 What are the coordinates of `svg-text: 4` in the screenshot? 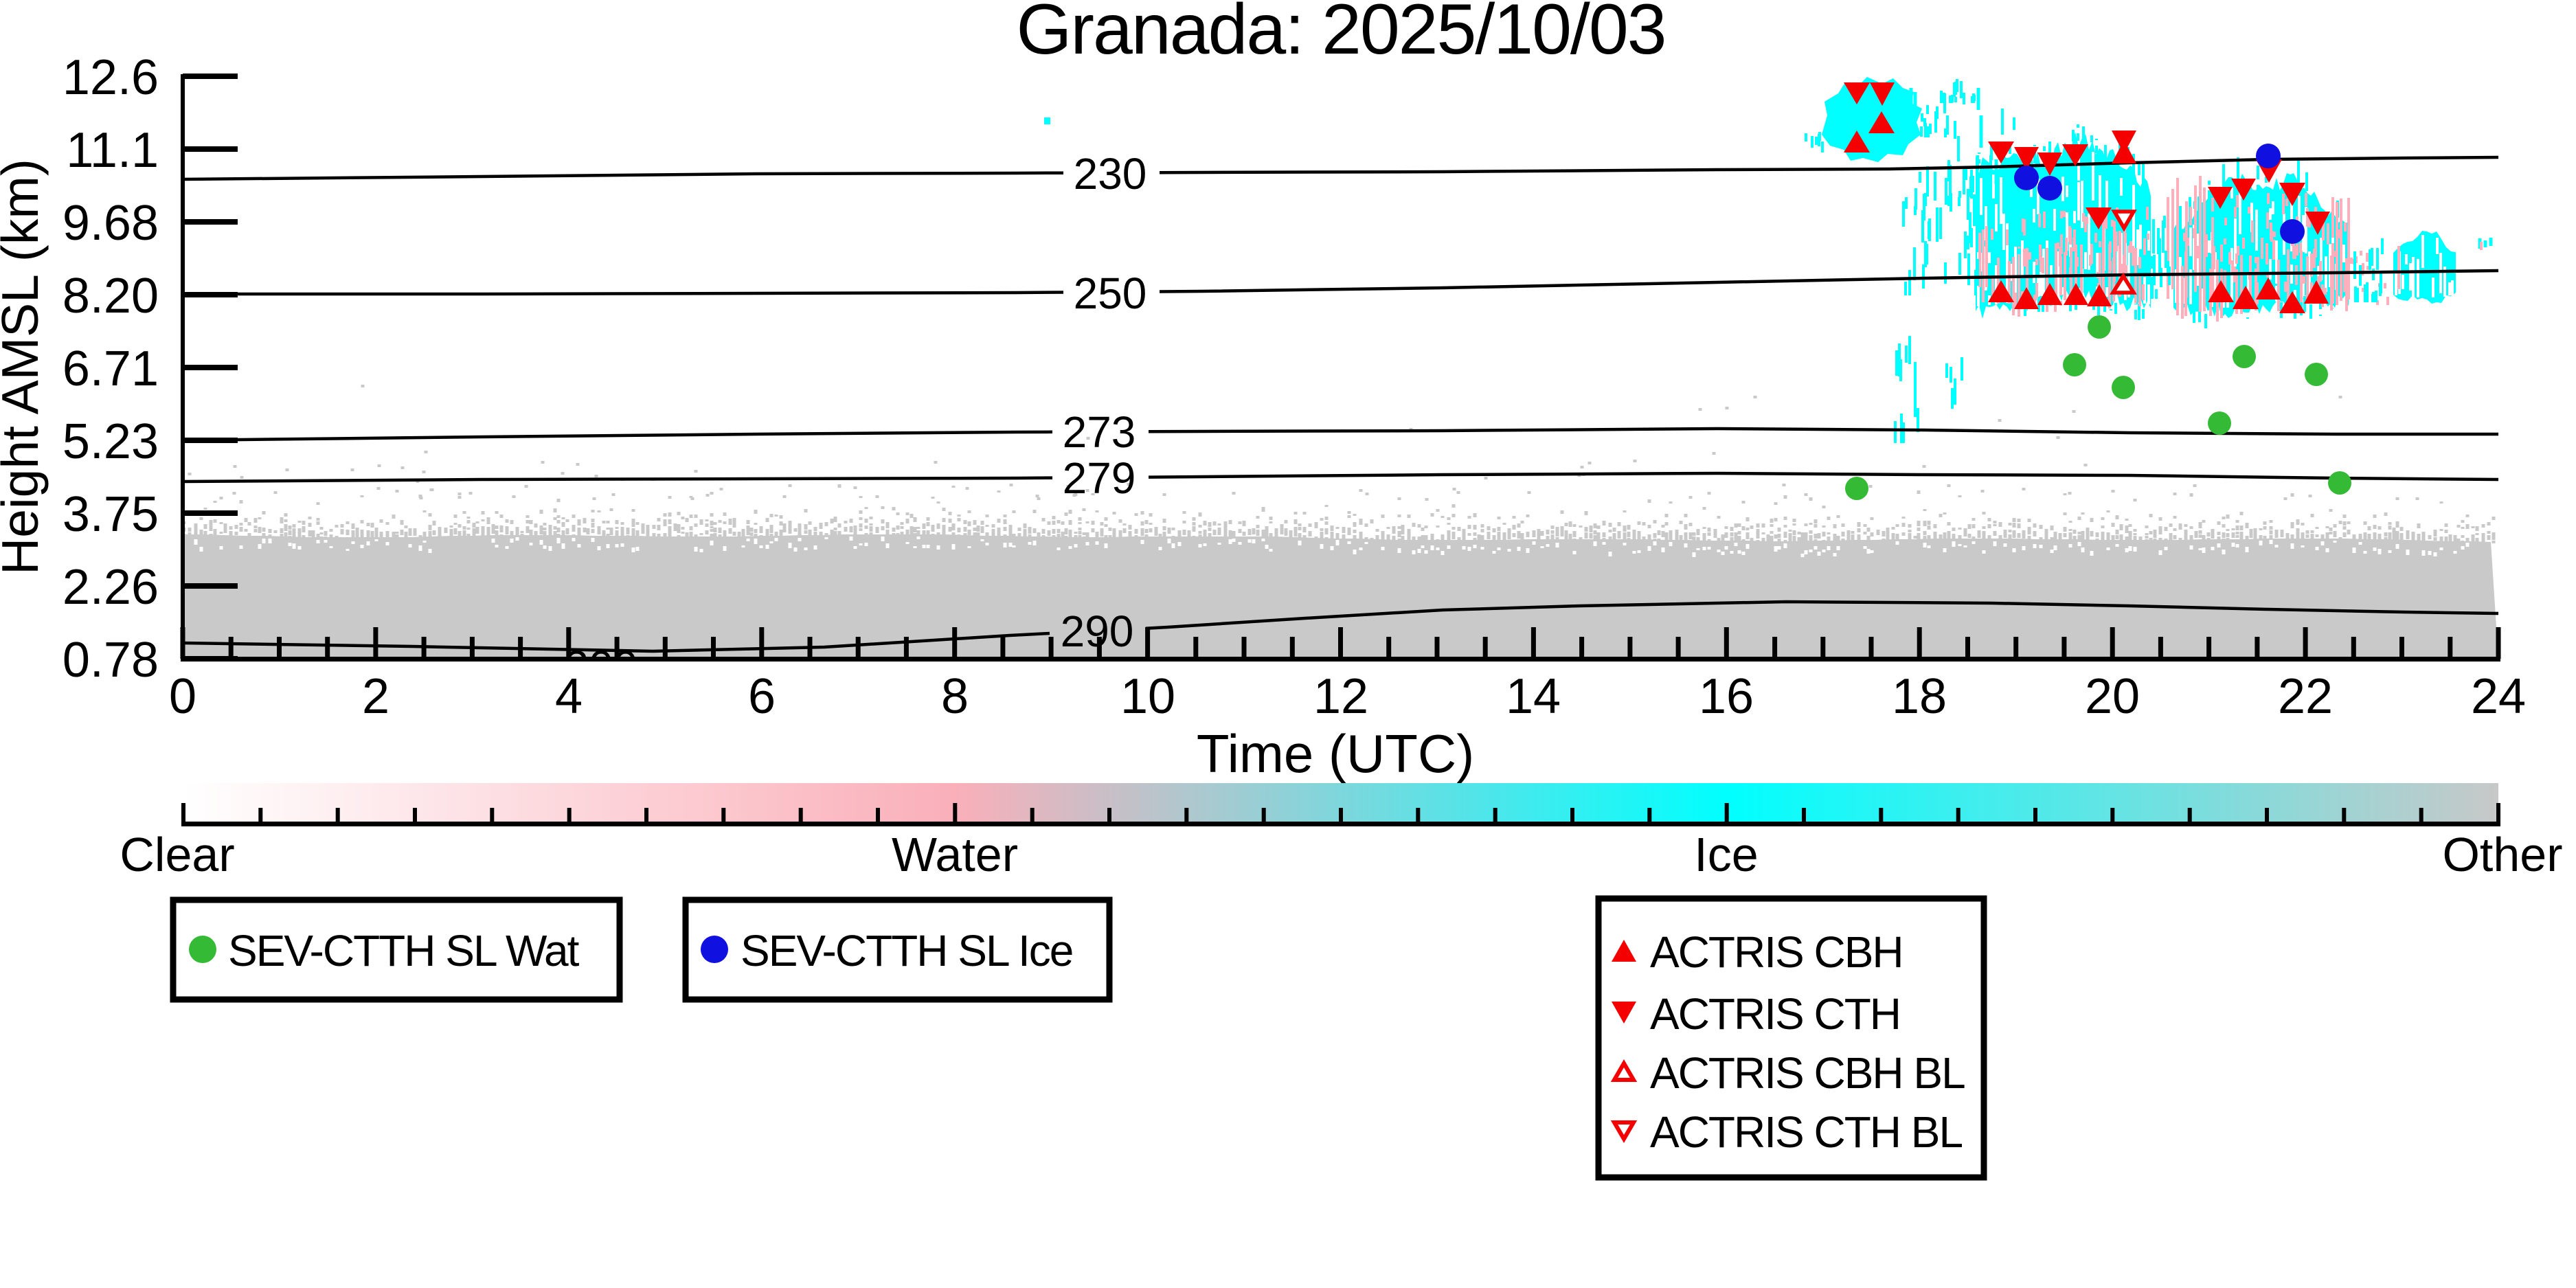 It's located at (569, 696).